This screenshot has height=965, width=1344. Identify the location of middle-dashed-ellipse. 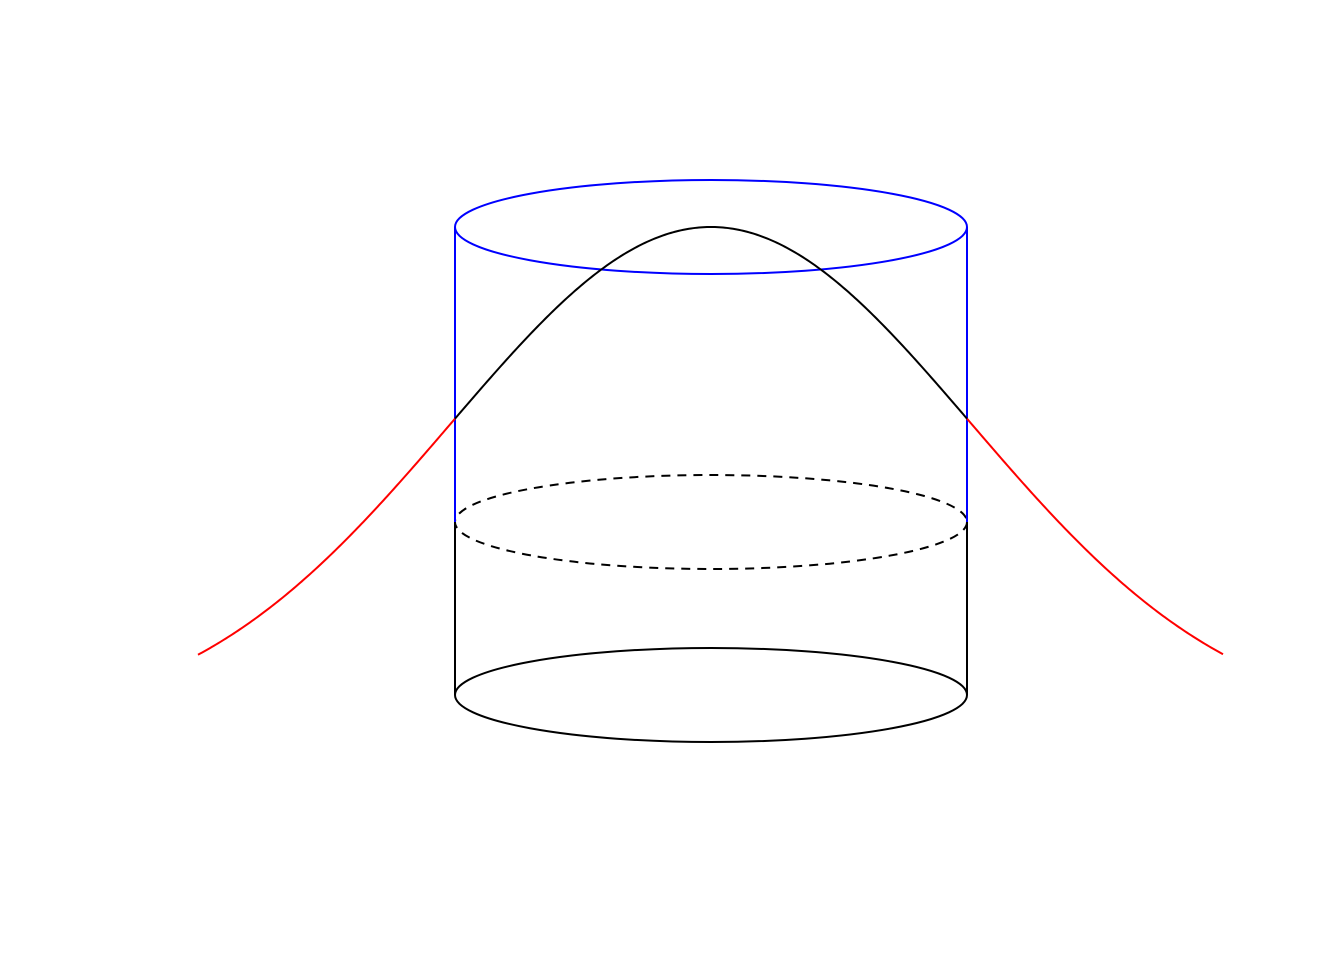
(711, 522).